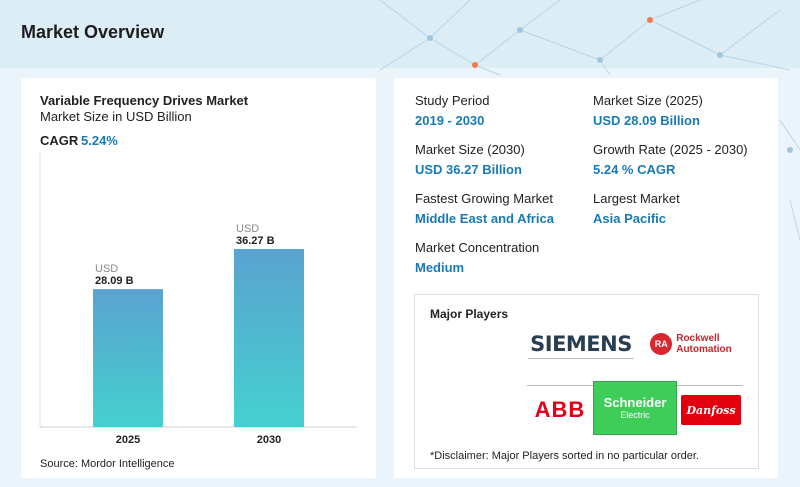 The height and width of the screenshot is (487, 800). I want to click on danfoss-logo: Danfoss, so click(711, 410).